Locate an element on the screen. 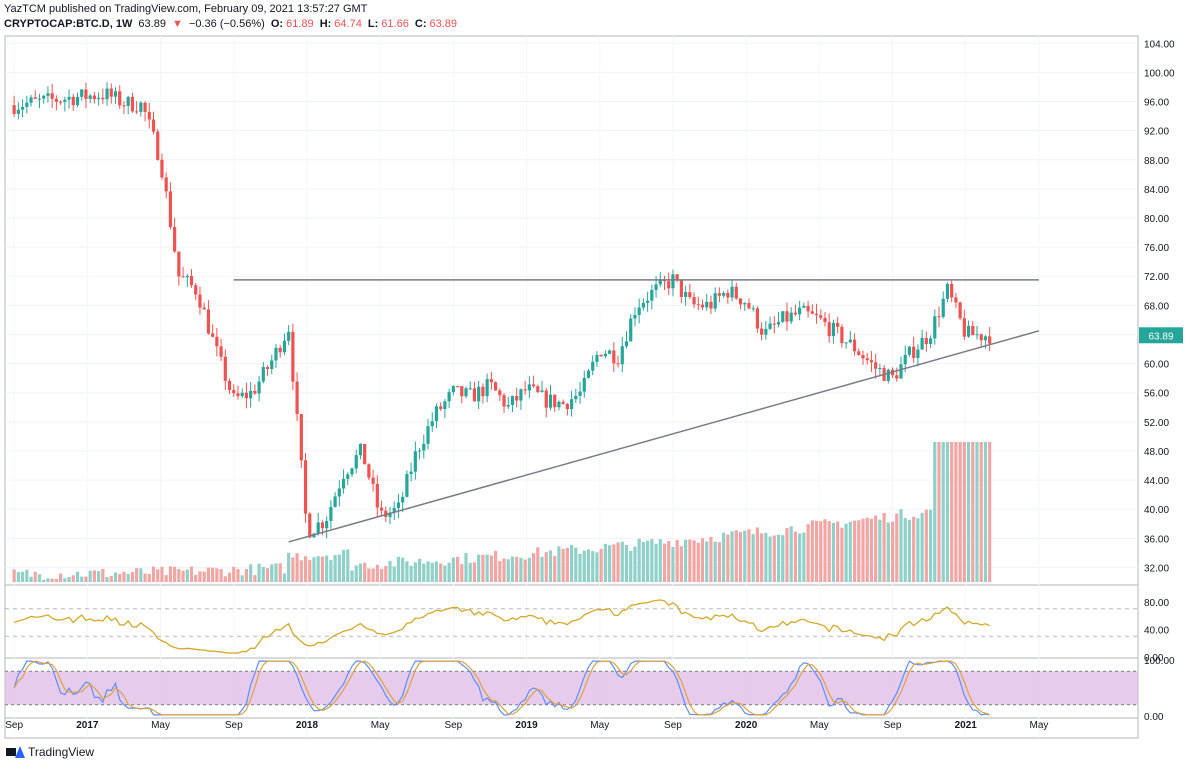  stoch-tick-label: 100.00 is located at coordinates (1159, 661).